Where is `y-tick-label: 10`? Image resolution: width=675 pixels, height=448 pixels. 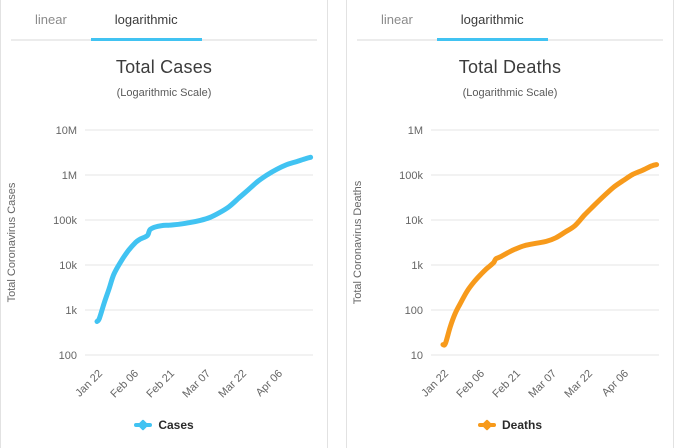
y-tick-label: 10 is located at coordinates (417, 356).